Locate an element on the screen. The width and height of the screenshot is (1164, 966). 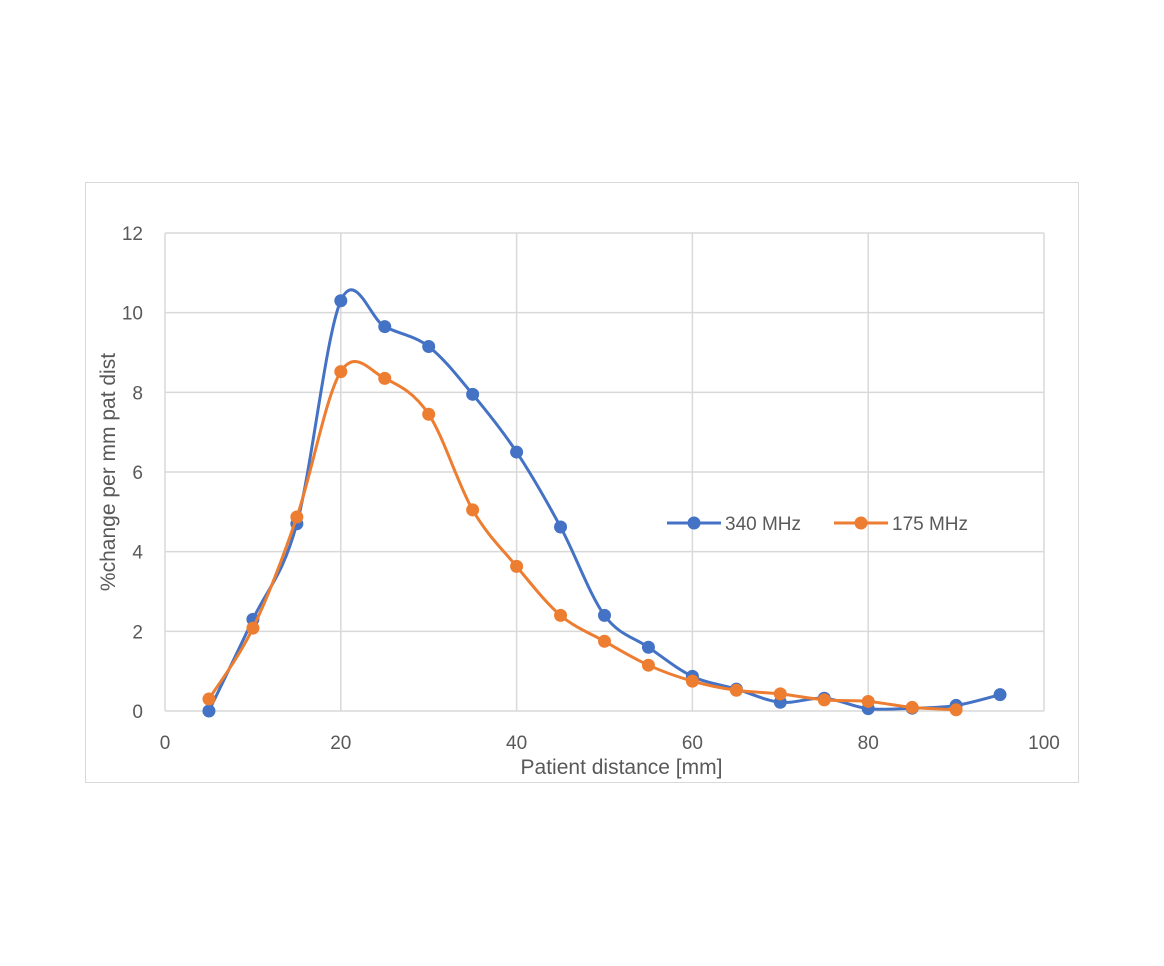
x-tick-label-0: 0 is located at coordinates (165, 743).